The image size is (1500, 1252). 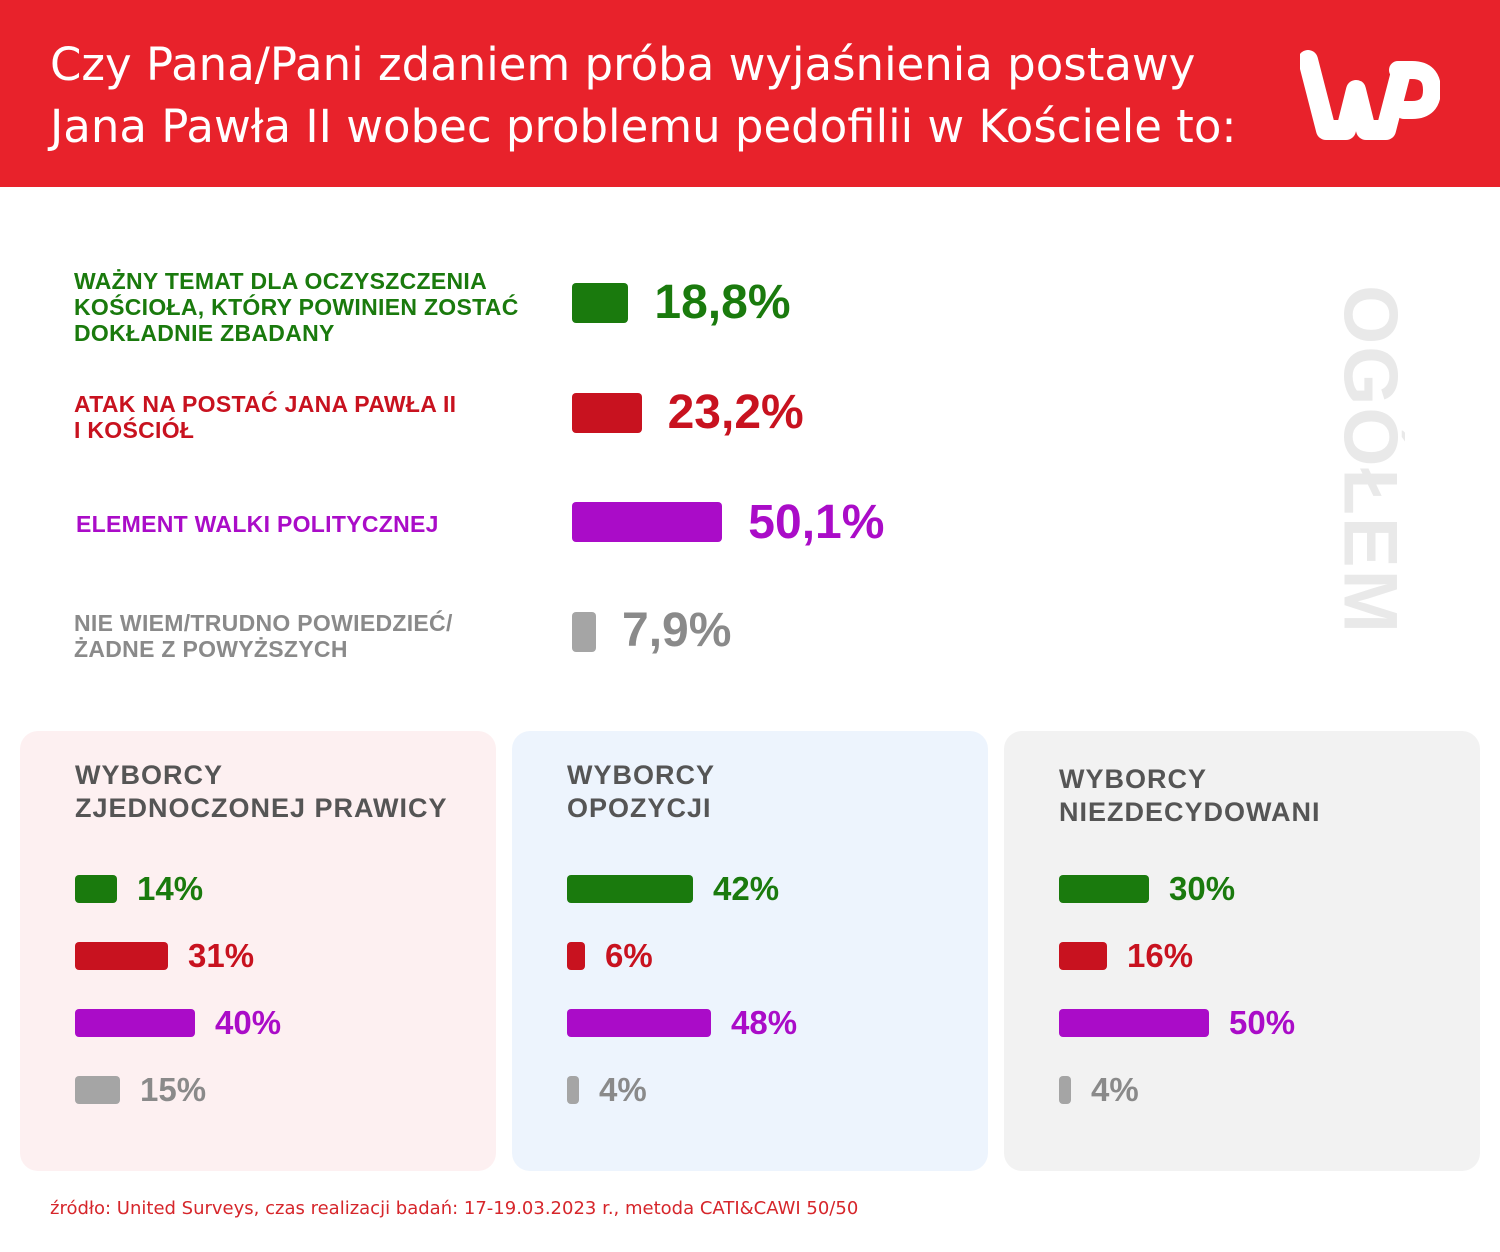 What do you see at coordinates (1160, 955) in the screenshot?
I see `panel-value-1: 16%` at bounding box center [1160, 955].